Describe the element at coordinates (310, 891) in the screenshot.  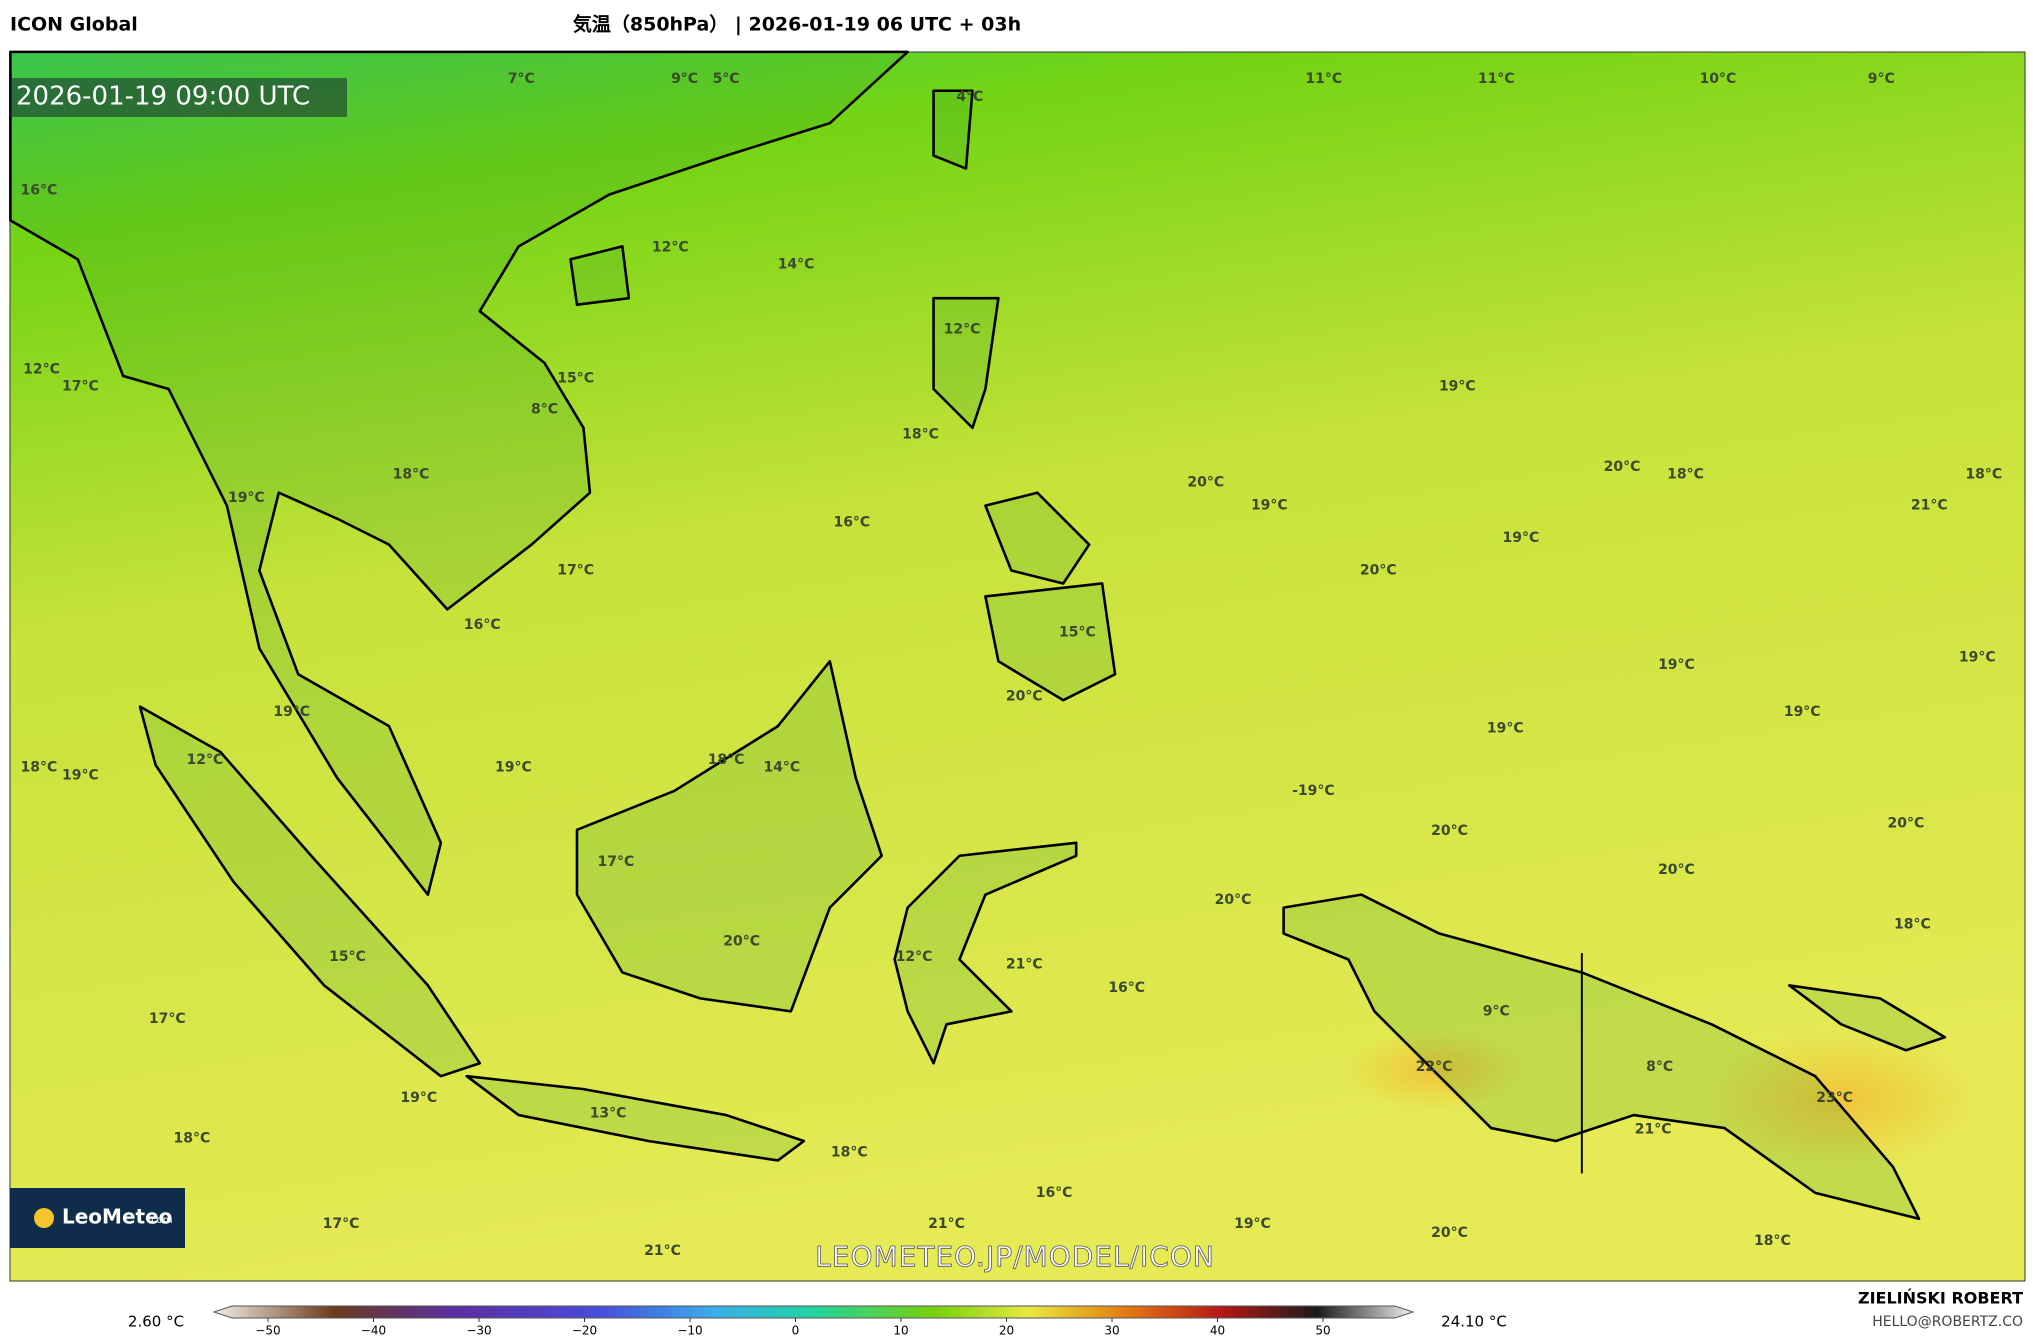
I see `sumatra` at that location.